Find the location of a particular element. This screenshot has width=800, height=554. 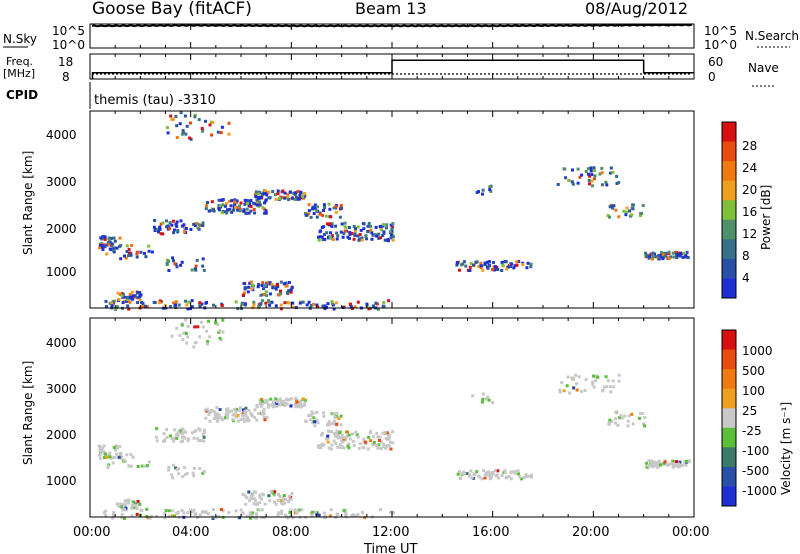

nave-tick-top: 60 is located at coordinates (715, 62).